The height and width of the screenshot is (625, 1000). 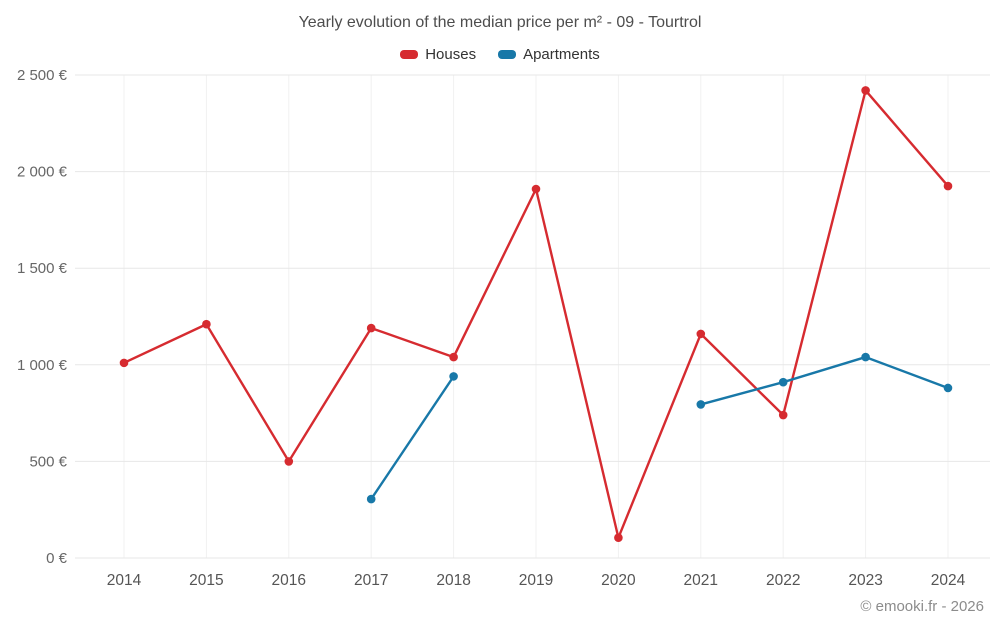 What do you see at coordinates (659, 428) in the screenshot?
I see `apartments-series` at bounding box center [659, 428].